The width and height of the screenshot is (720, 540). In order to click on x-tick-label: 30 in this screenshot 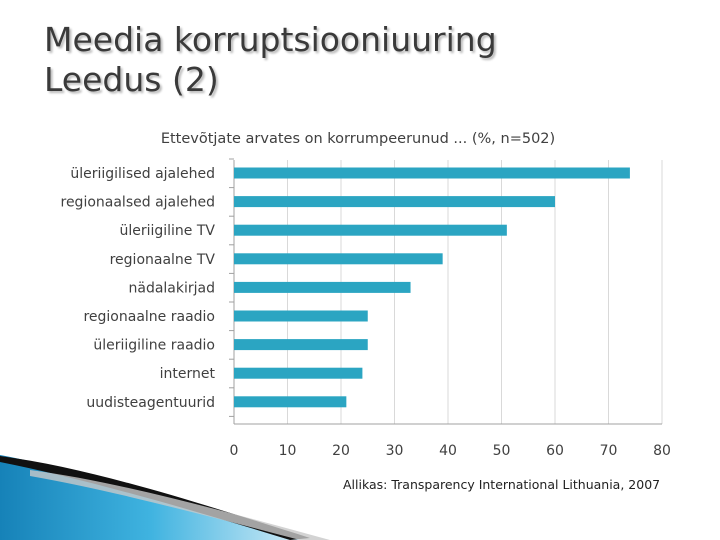, I will do `click(395, 451)`.